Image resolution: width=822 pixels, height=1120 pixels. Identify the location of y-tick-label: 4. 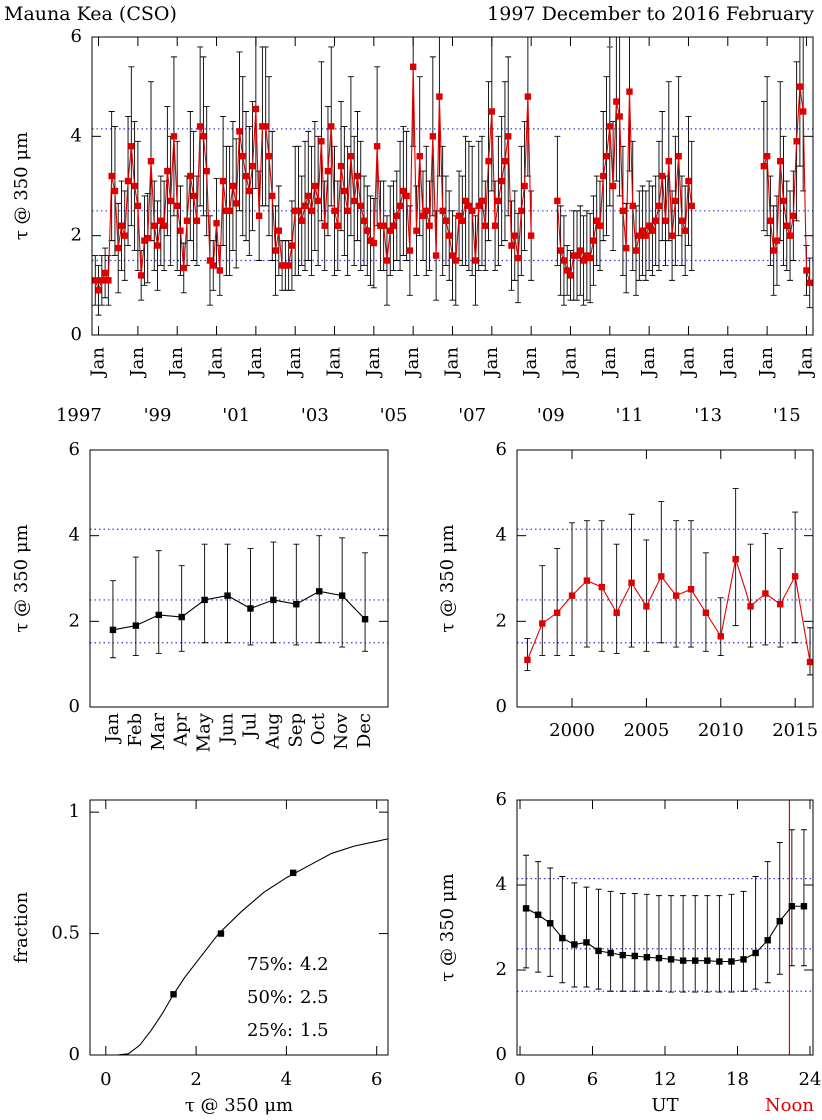
(501, 535).